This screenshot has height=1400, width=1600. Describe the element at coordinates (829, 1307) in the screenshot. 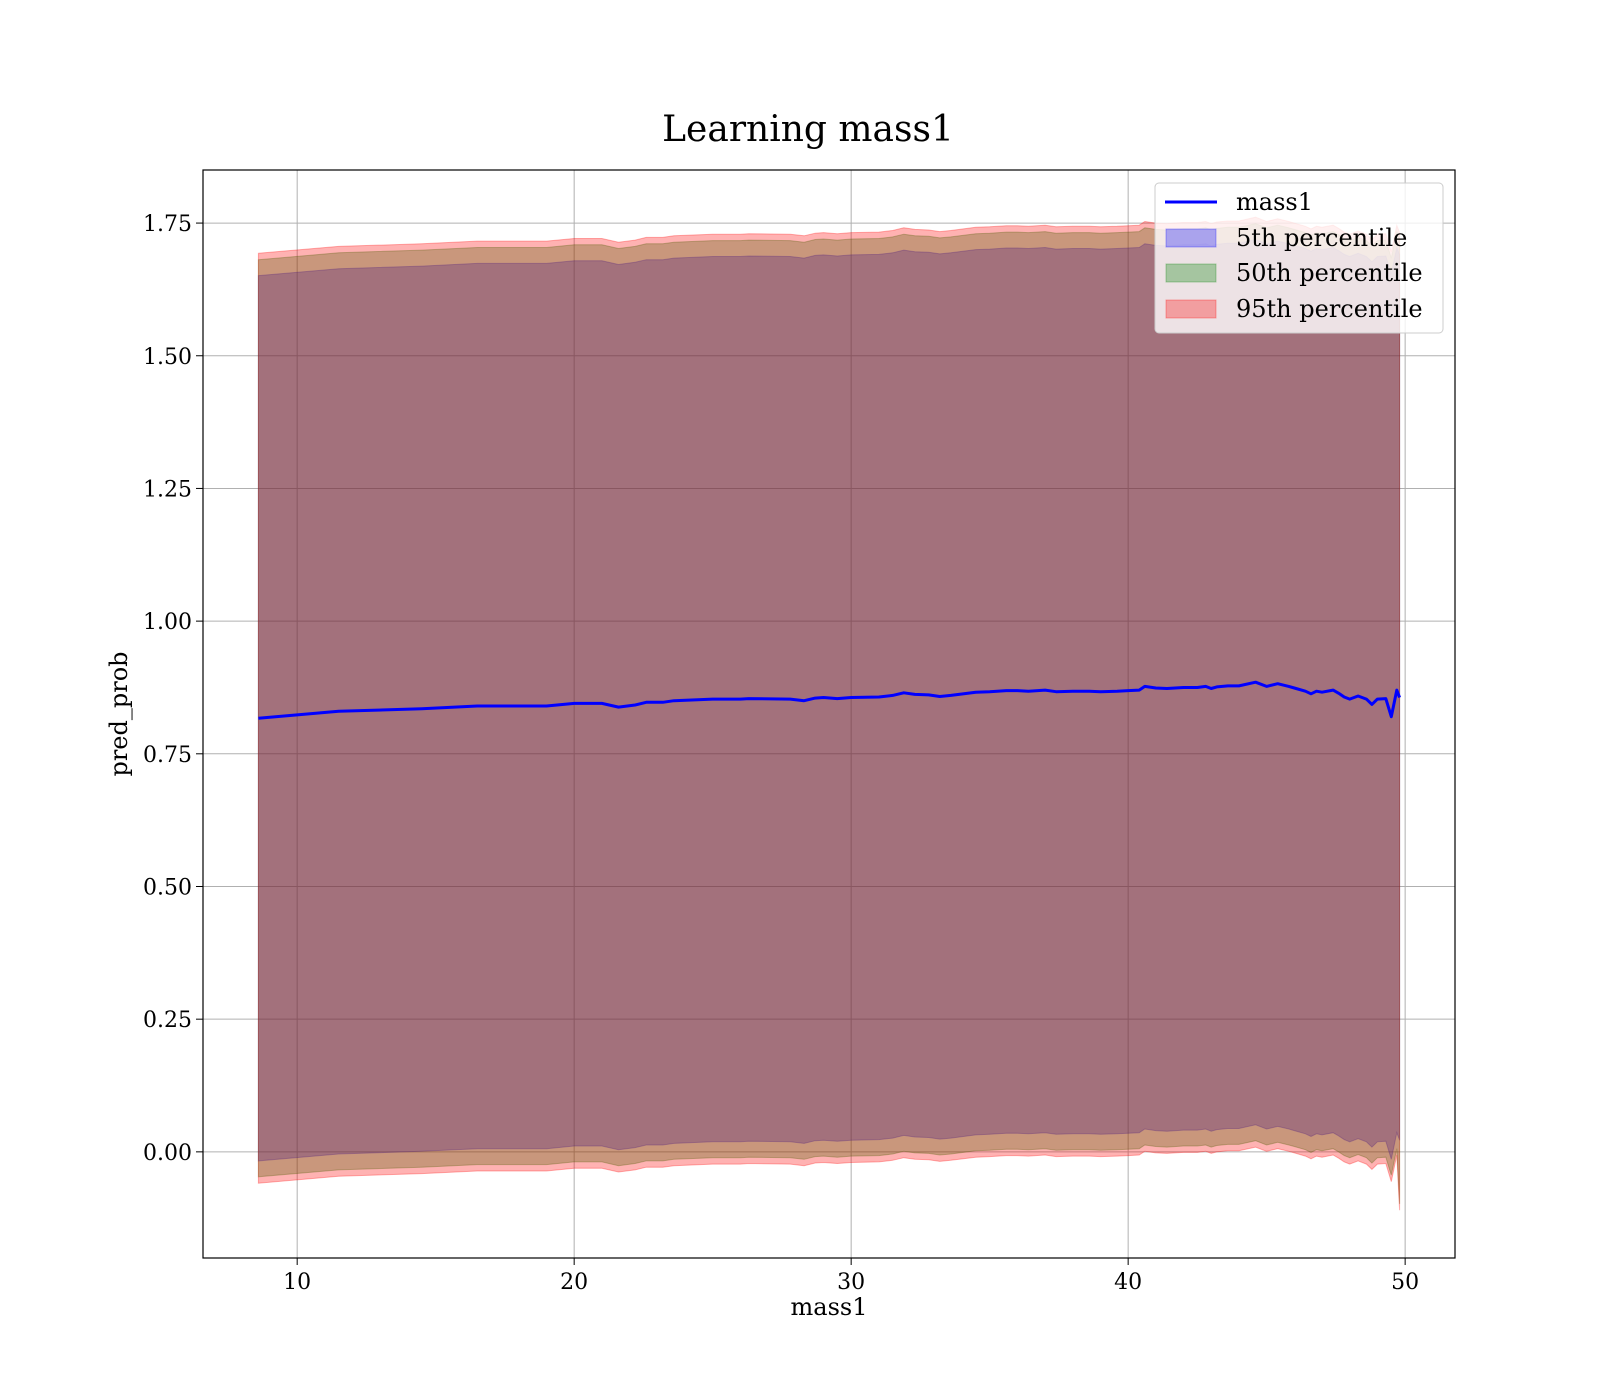

I see `x-axis-label: mass1` at that location.